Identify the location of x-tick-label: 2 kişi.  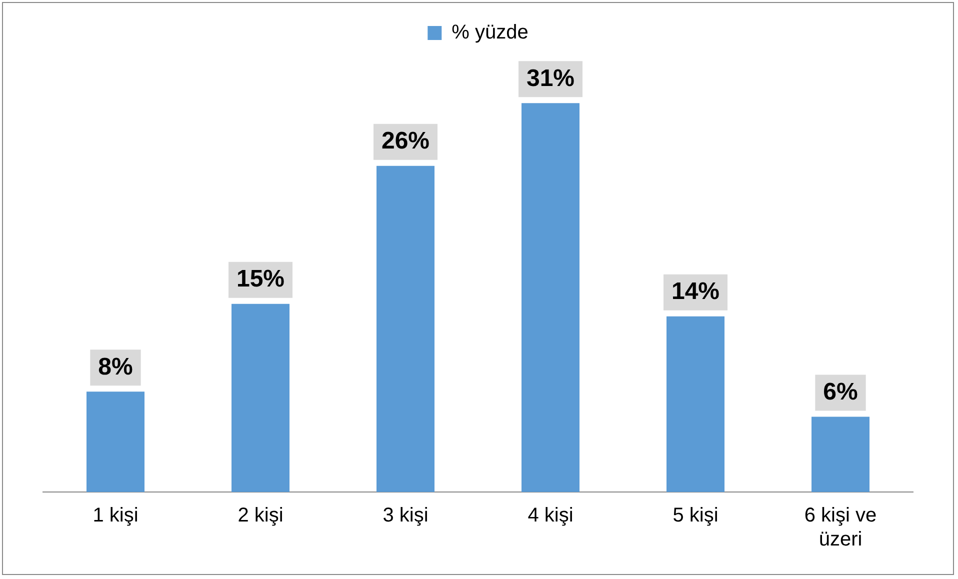
(261, 515).